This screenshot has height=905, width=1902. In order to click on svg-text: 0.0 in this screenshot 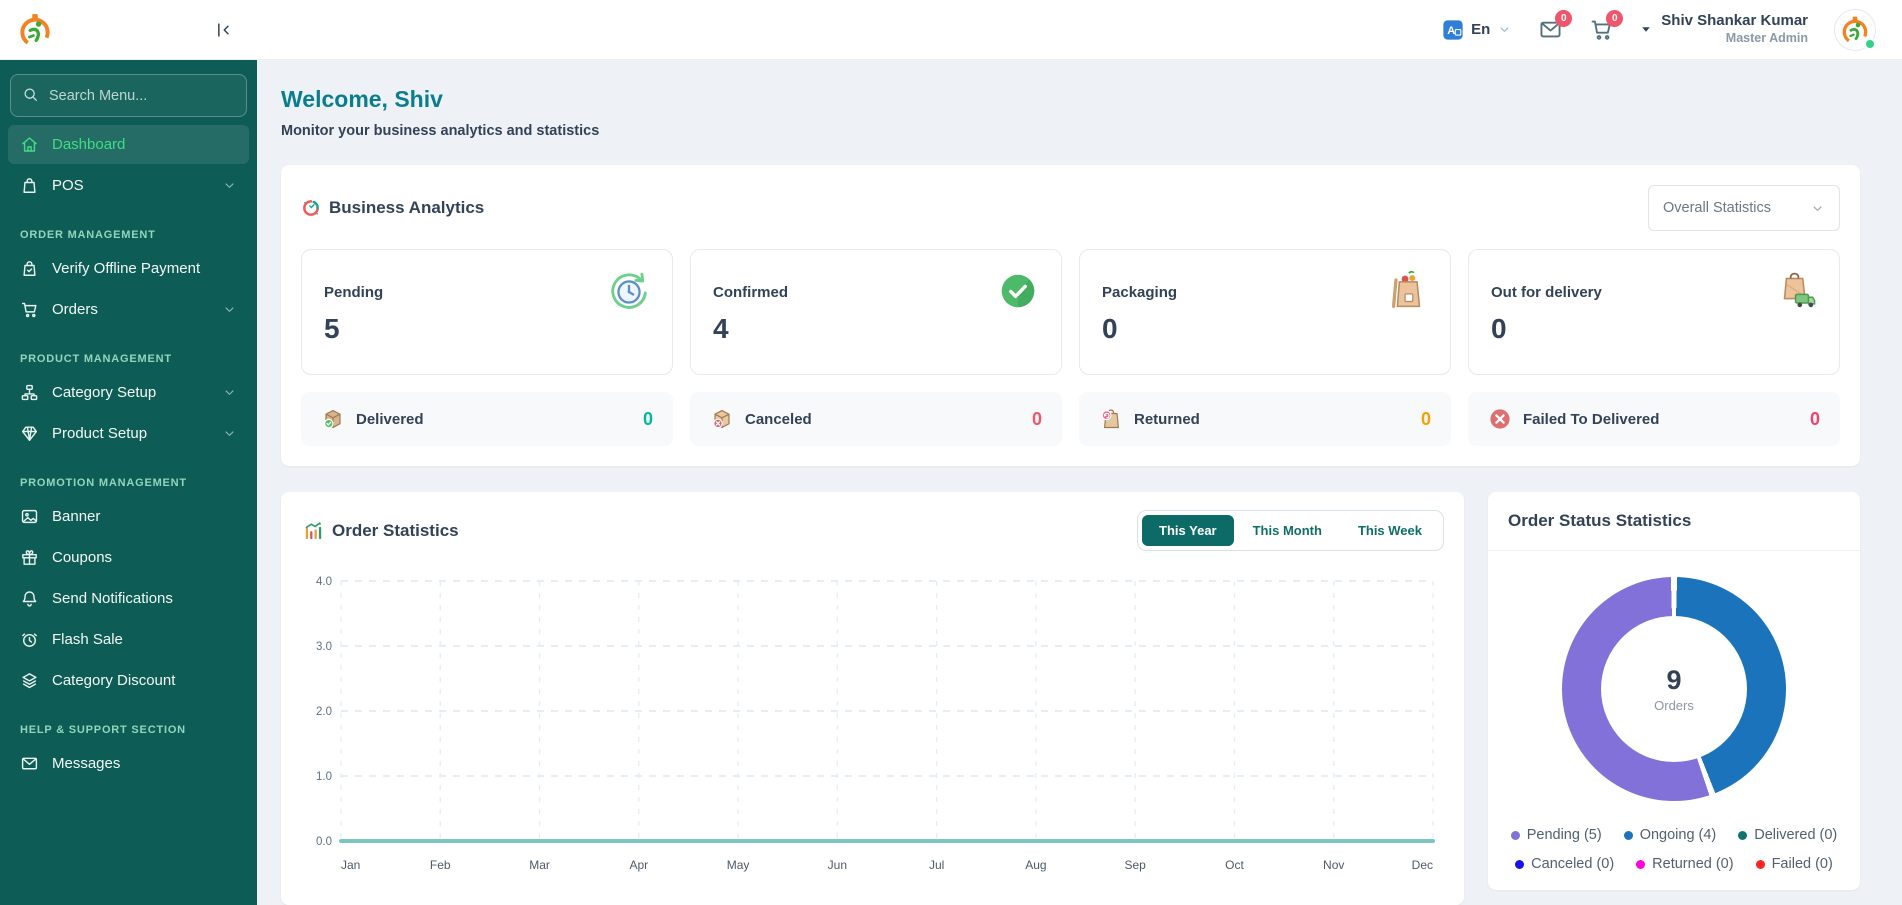, I will do `click(324, 842)`.